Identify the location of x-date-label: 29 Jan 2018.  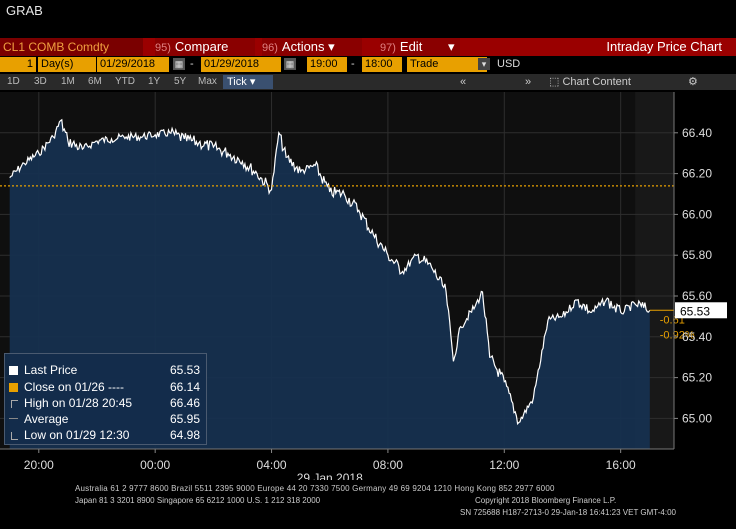
(330, 475).